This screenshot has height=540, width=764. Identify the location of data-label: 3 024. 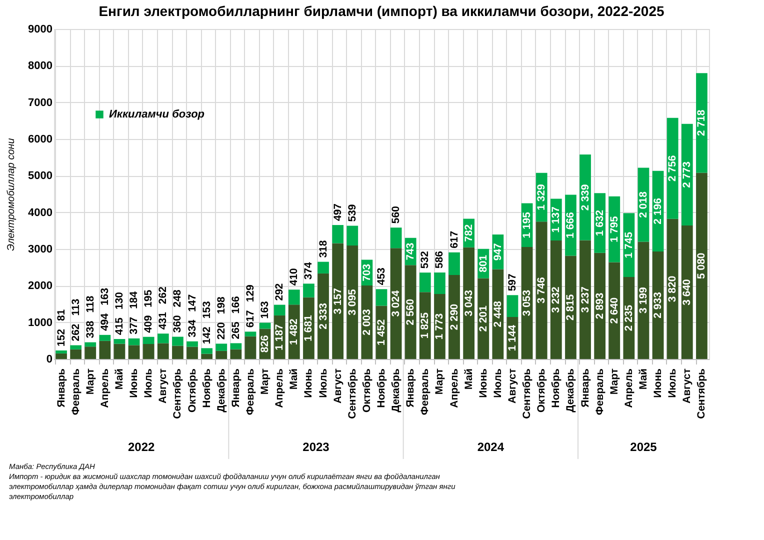
(396, 303).